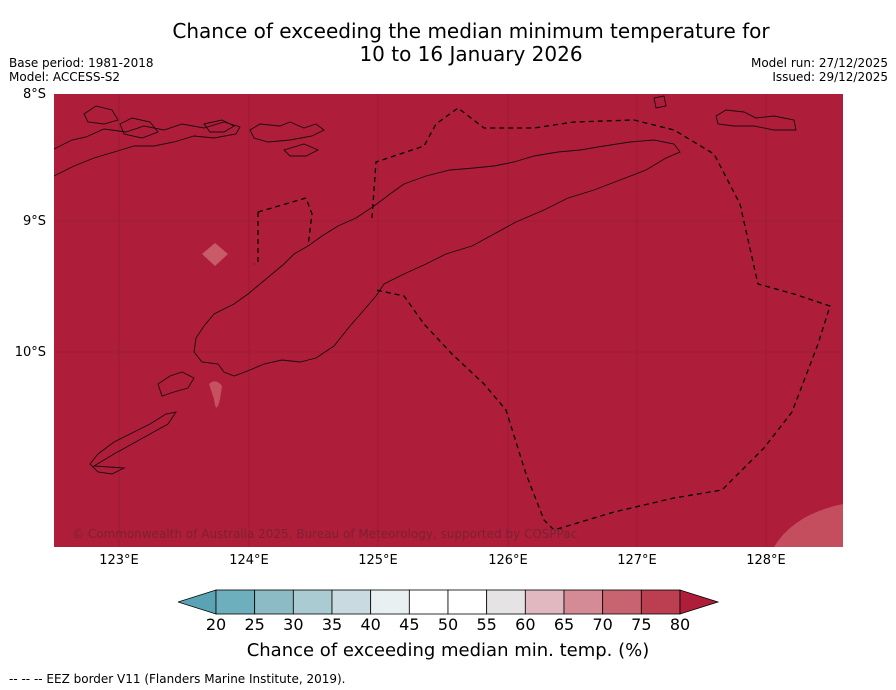 The width and height of the screenshot is (896, 690). I want to click on base-period: Base period: 1981-2018, so click(81, 63).